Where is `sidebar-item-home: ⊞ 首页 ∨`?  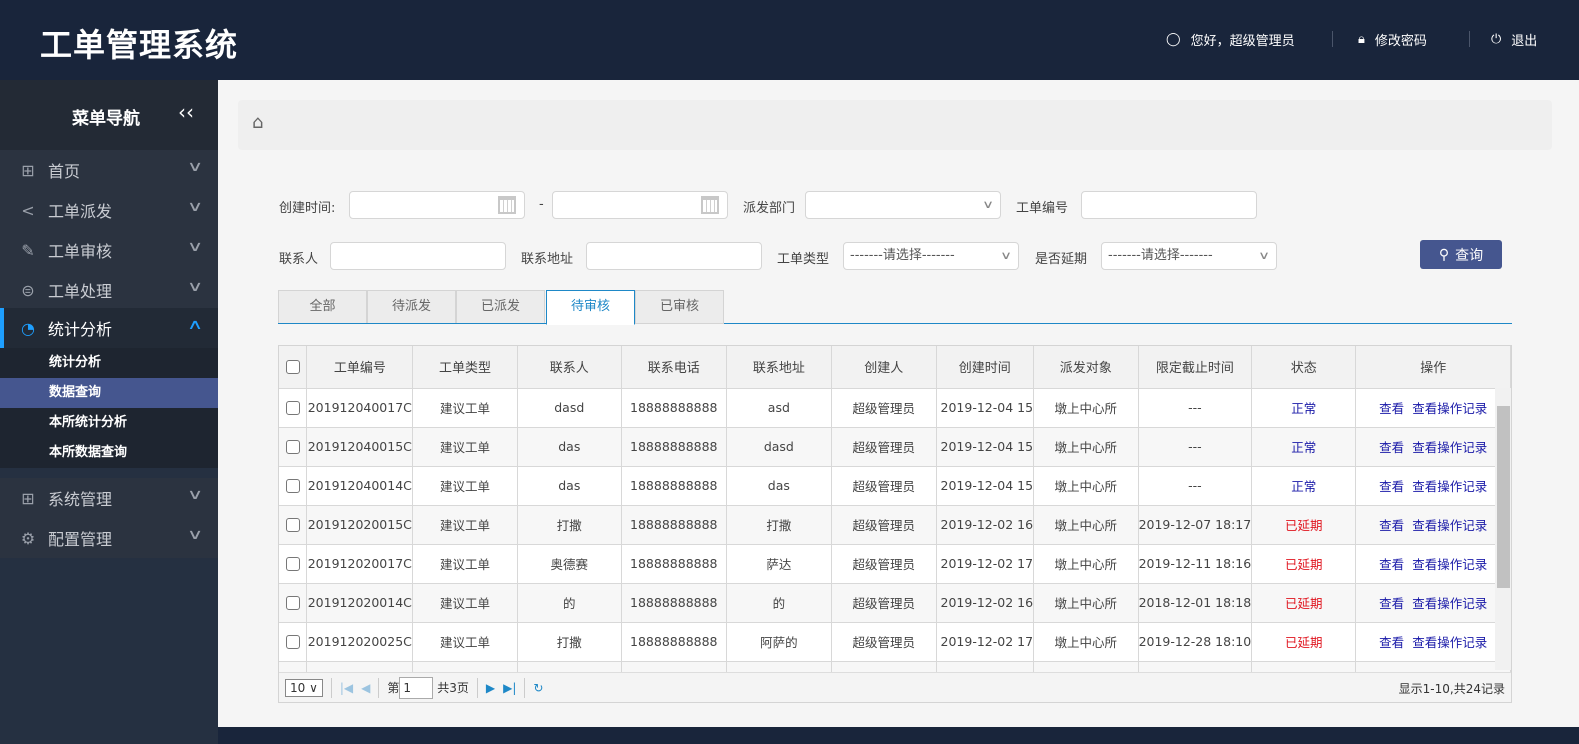 sidebar-item-home: ⊞ 首页 ∨ is located at coordinates (109, 170).